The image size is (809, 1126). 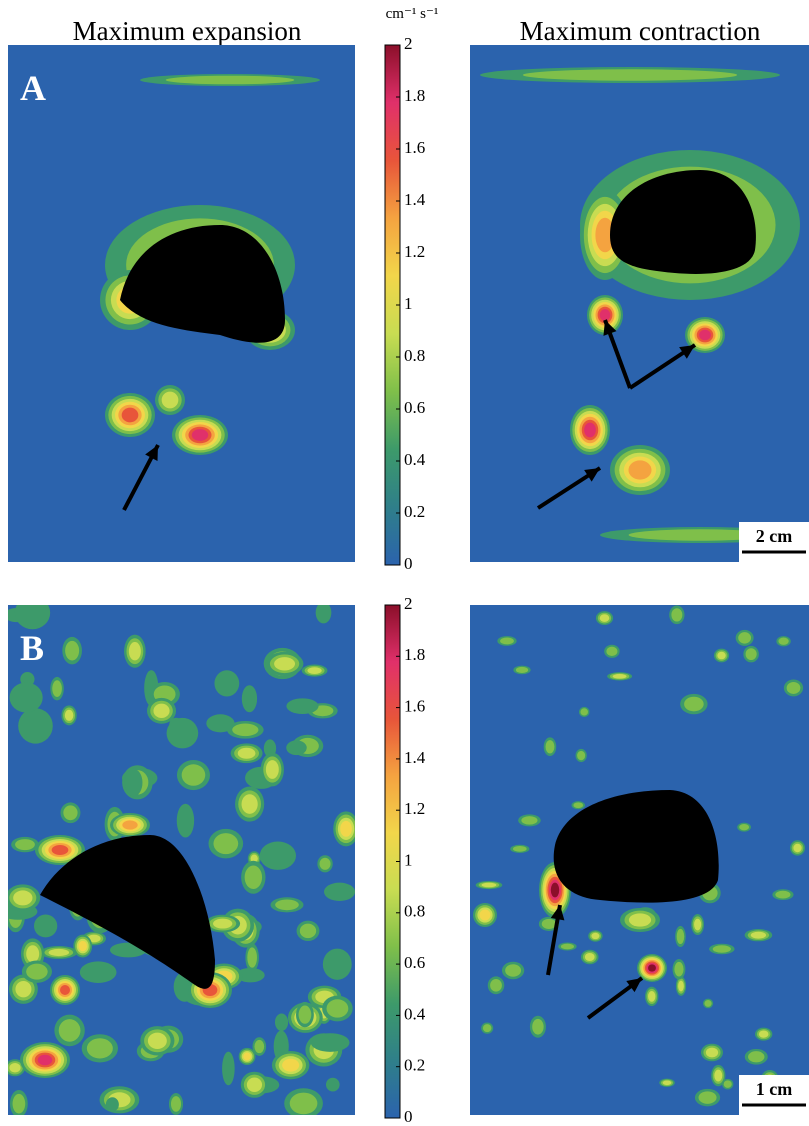 What do you see at coordinates (414, 355) in the screenshot?
I see `colorbar-tick-label: 0.8` at bounding box center [414, 355].